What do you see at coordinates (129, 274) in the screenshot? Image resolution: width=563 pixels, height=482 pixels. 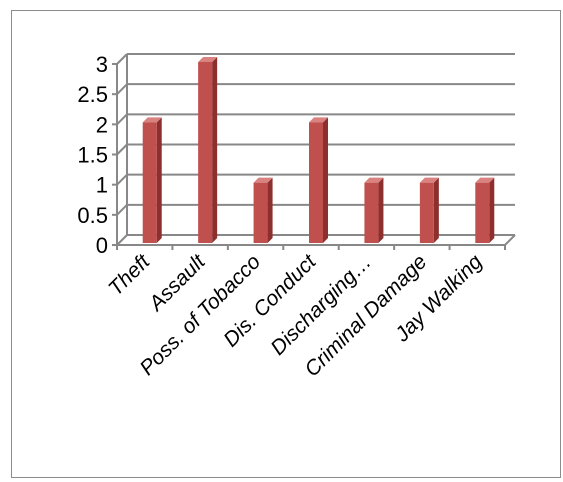 I see `x-tick-label: Theft` at bounding box center [129, 274].